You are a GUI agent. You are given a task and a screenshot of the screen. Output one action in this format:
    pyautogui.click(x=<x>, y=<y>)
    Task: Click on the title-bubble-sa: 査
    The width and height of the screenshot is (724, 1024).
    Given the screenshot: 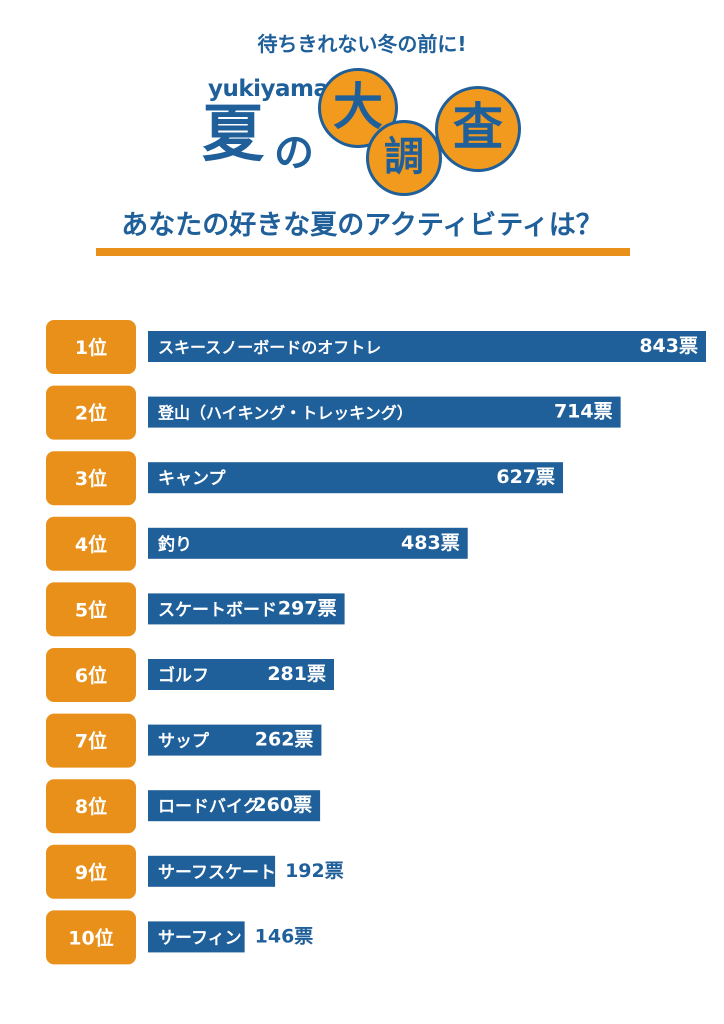 What is the action you would take?
    pyautogui.click(x=478, y=129)
    